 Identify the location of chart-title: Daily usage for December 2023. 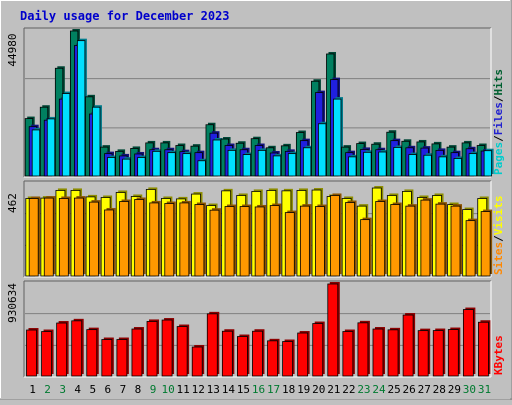
(125, 16).